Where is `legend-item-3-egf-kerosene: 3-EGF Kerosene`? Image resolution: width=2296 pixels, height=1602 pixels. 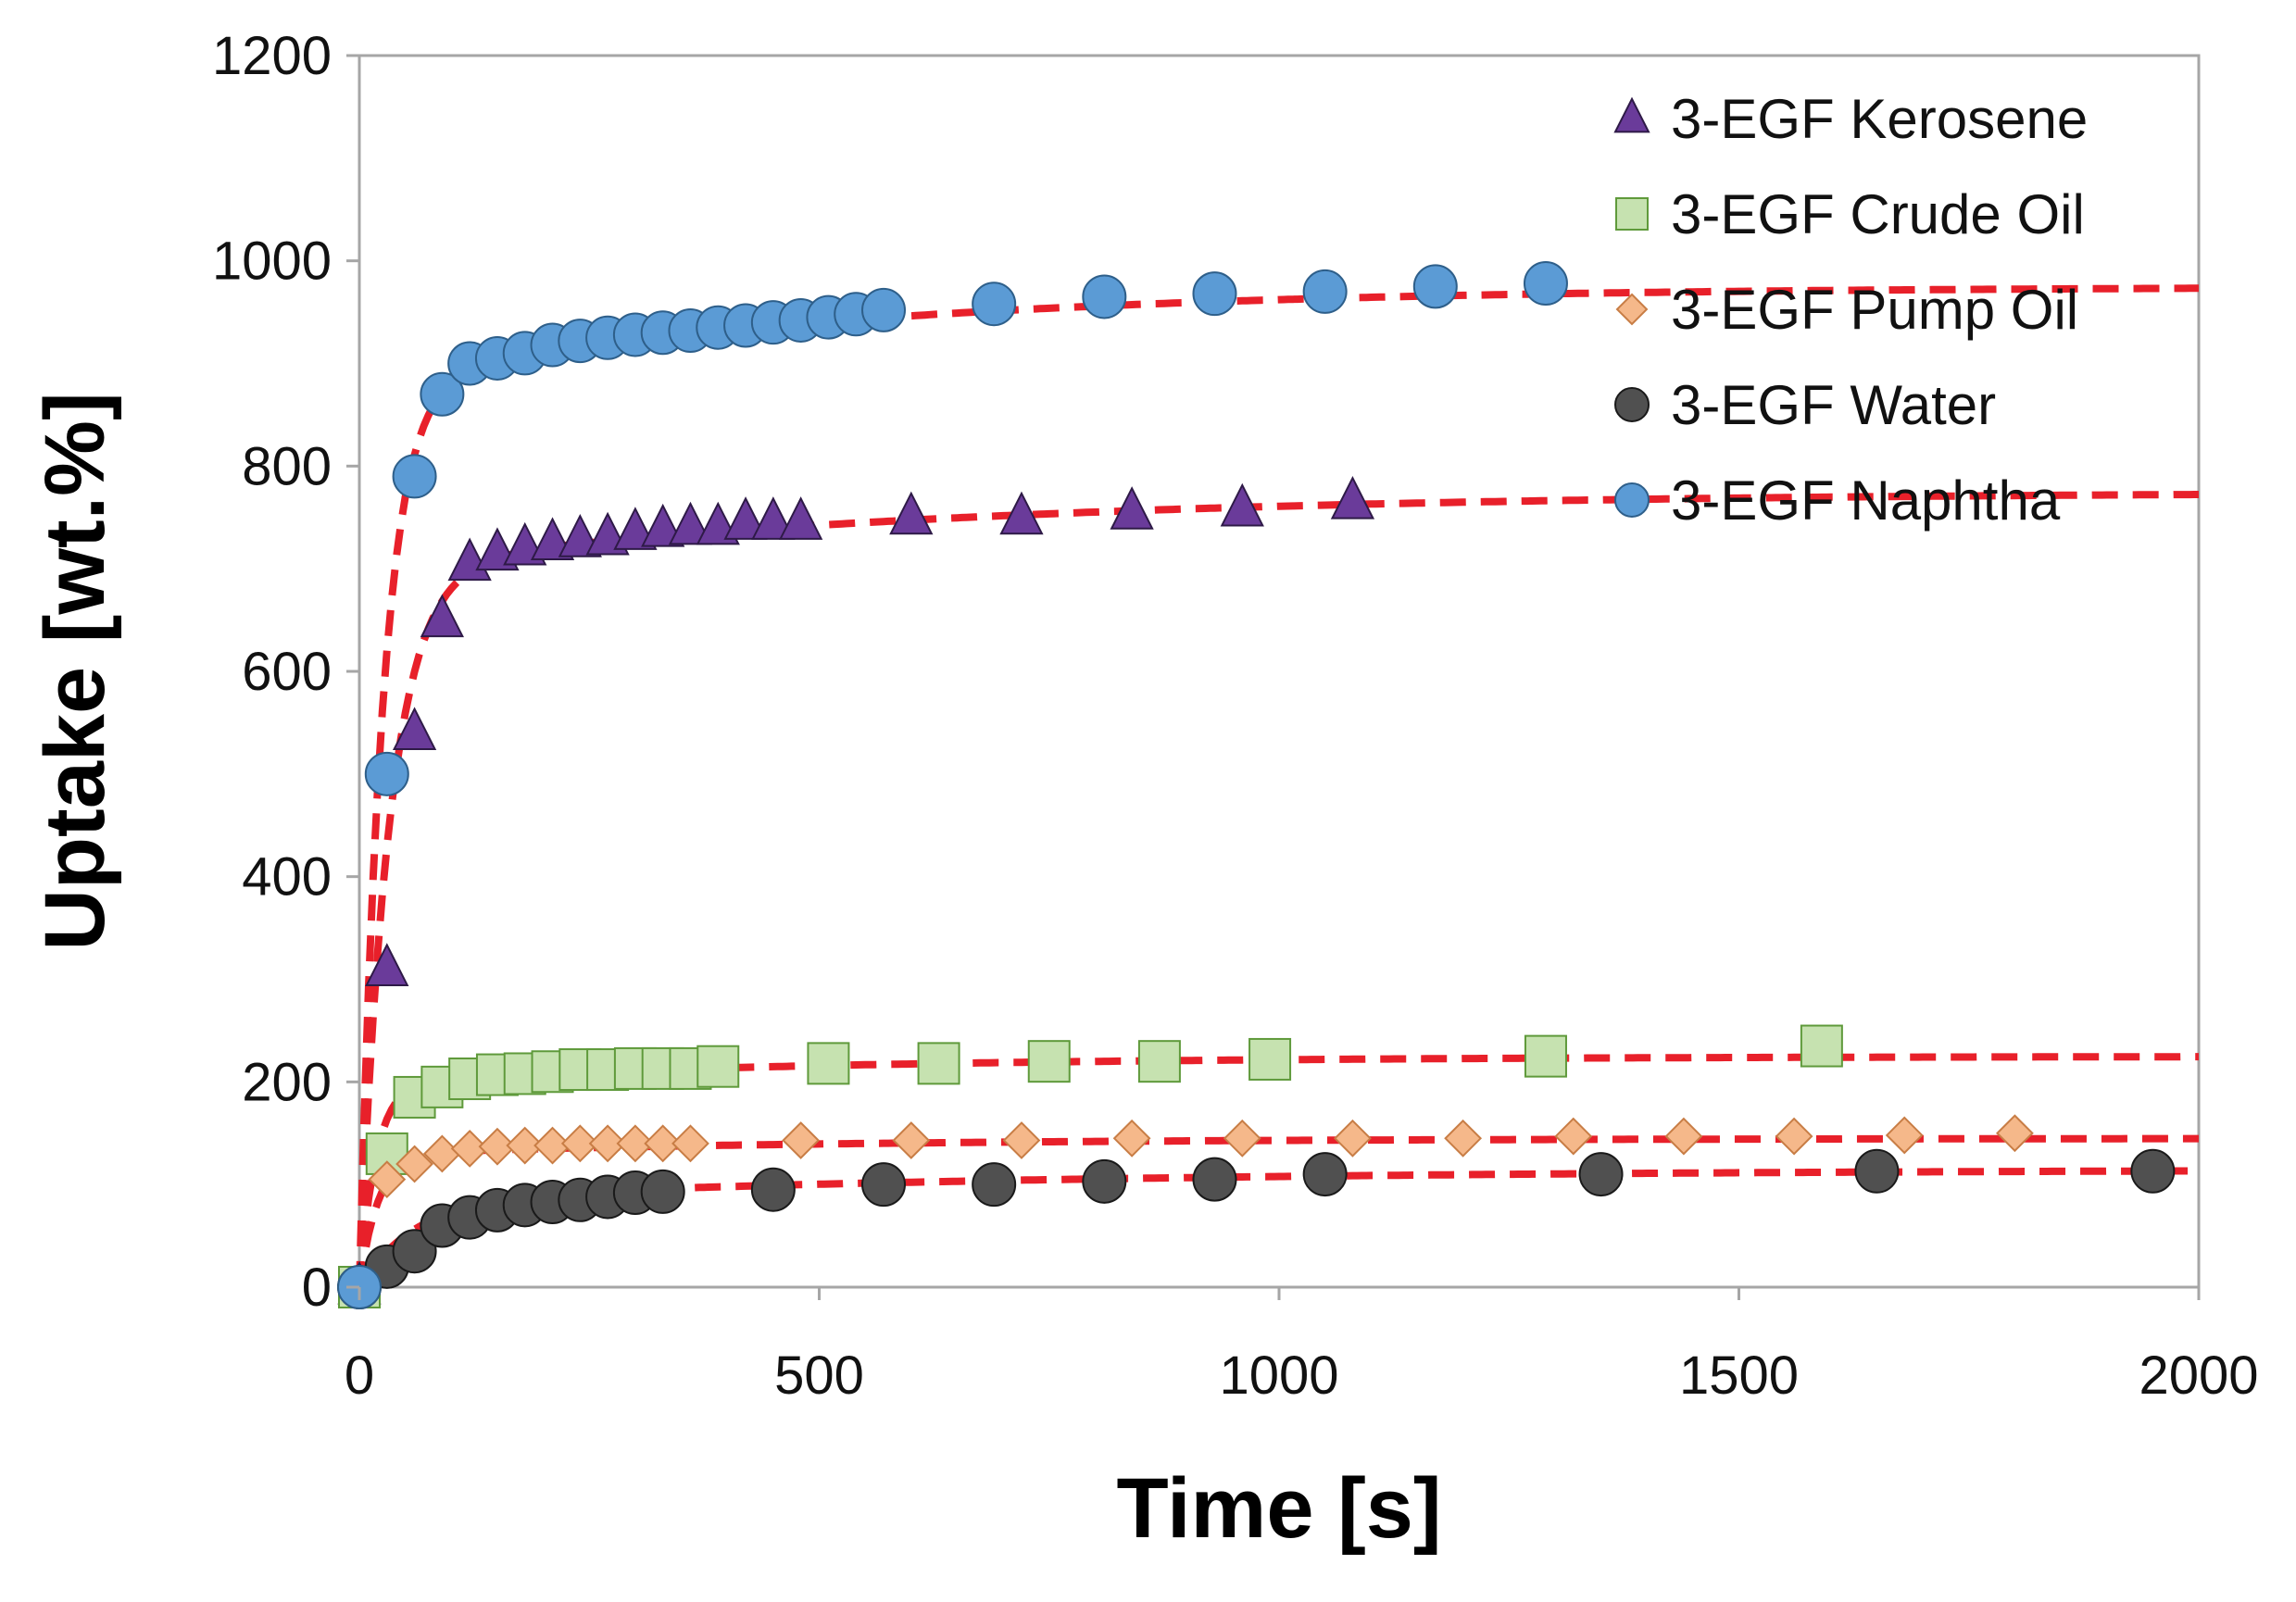
legend-item-3-egf-kerosene: 3-EGF Kerosene is located at coordinates (1850, 119).